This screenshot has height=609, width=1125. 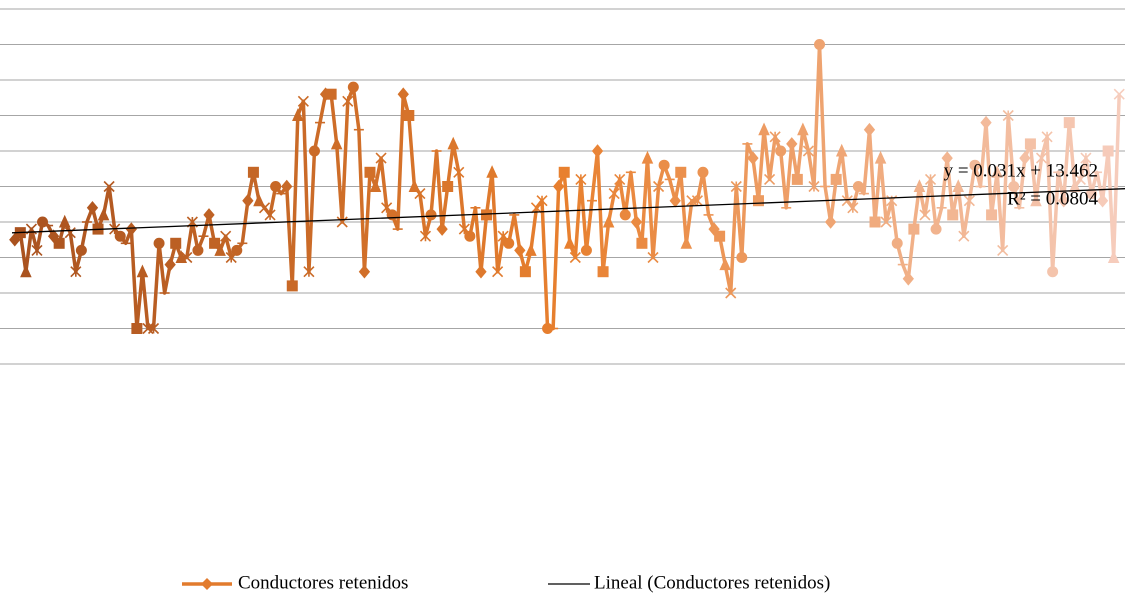 What do you see at coordinates (1052, 198) in the screenshot?
I see `trendline-r2: R² = 0.0804` at bounding box center [1052, 198].